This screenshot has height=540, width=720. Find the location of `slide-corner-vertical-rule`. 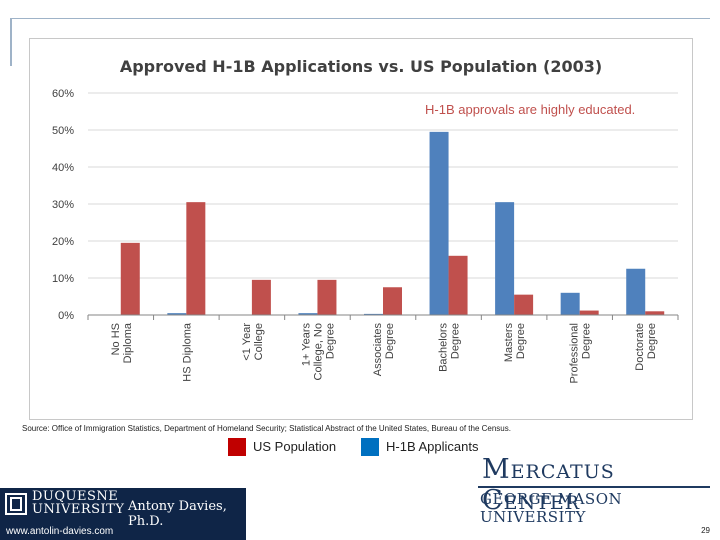

slide-corner-vertical-rule is located at coordinates (11, 42).